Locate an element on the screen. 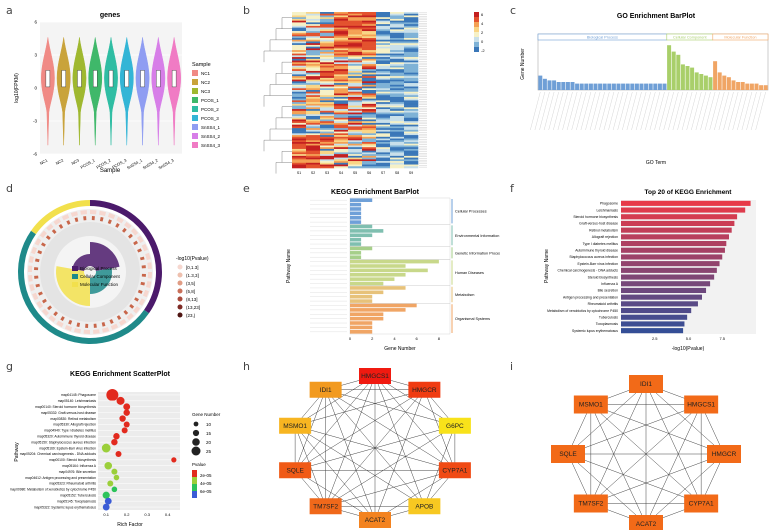 The height and width of the screenshot is (532, 774). scale-label: [0,1.3] is located at coordinates (192, 267).